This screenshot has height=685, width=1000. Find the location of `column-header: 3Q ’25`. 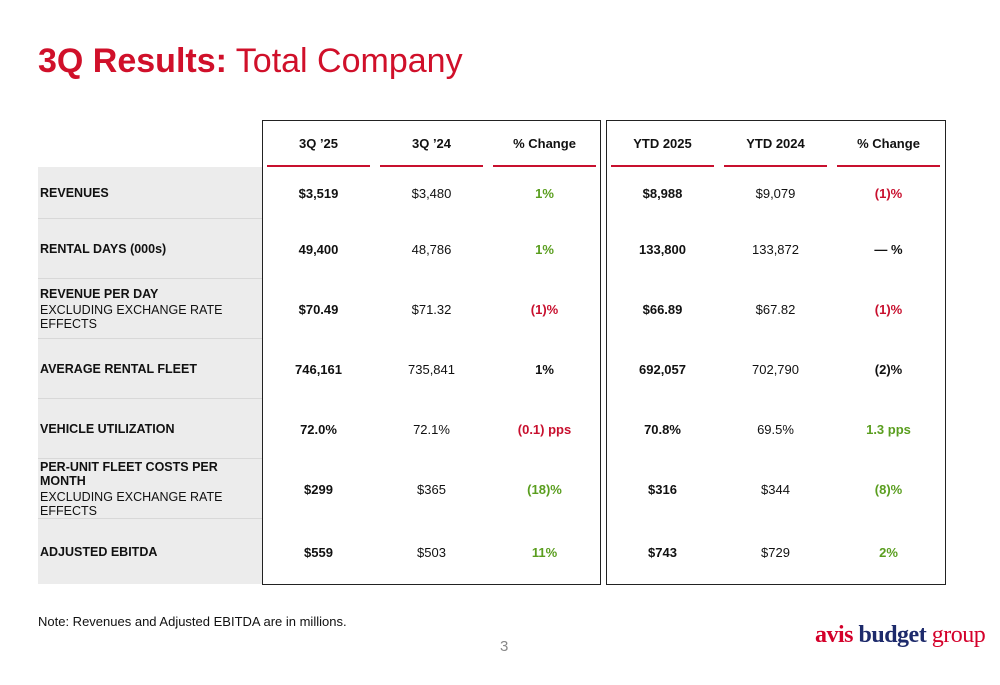

column-header: 3Q ’25 is located at coordinates (318, 143).